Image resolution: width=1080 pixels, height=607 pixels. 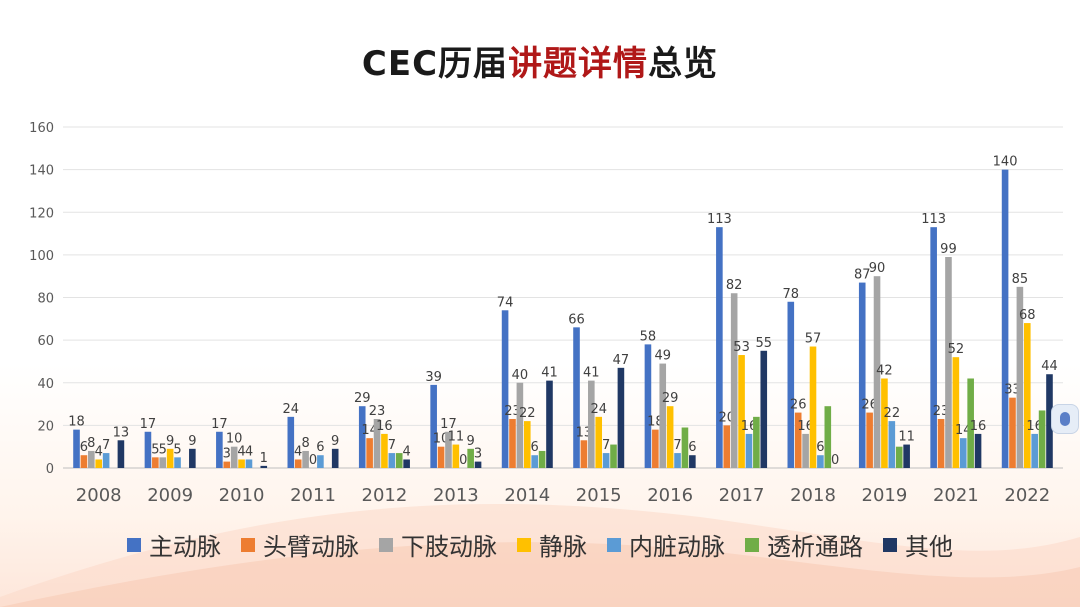 I want to click on x-tick-label: 2011, so click(x=313, y=495).